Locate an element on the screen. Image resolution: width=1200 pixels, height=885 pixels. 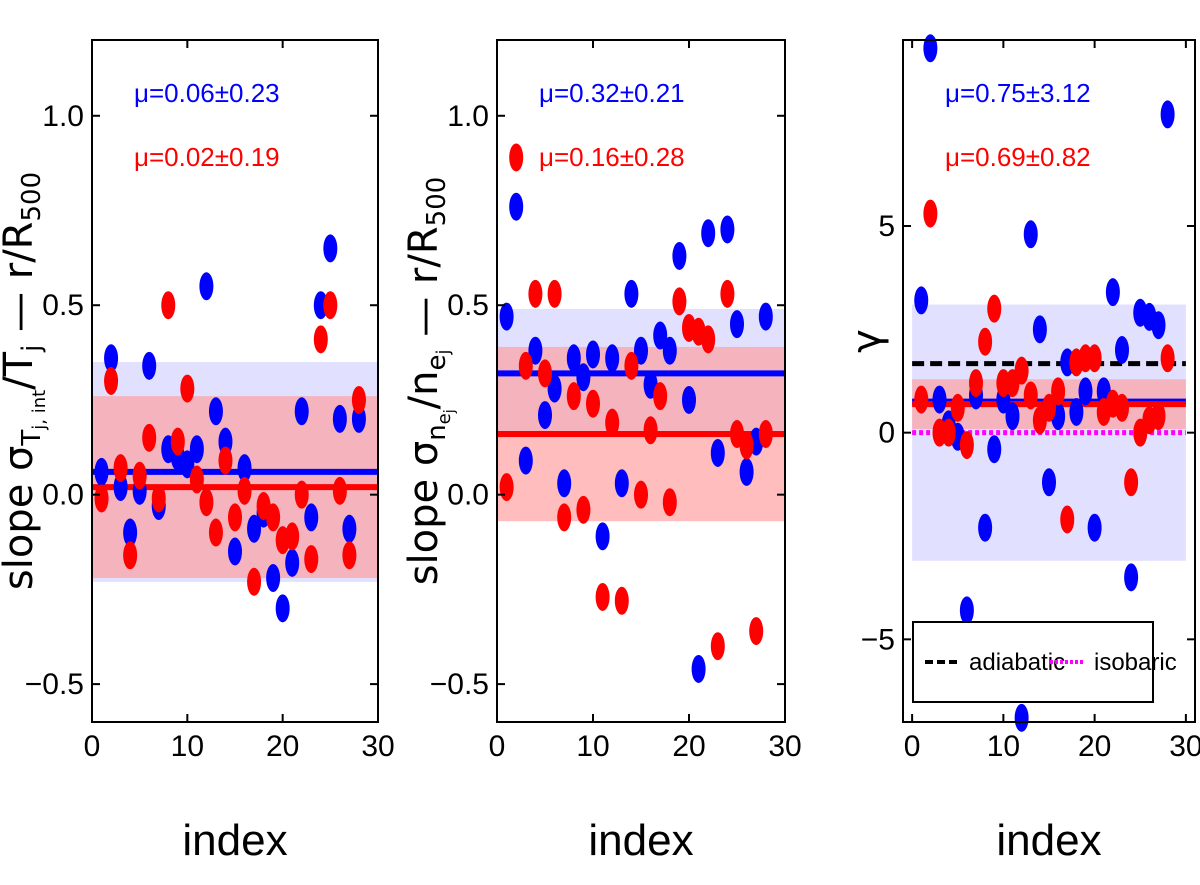
y-tick-label: −0.5 is located at coordinates (54, 684).